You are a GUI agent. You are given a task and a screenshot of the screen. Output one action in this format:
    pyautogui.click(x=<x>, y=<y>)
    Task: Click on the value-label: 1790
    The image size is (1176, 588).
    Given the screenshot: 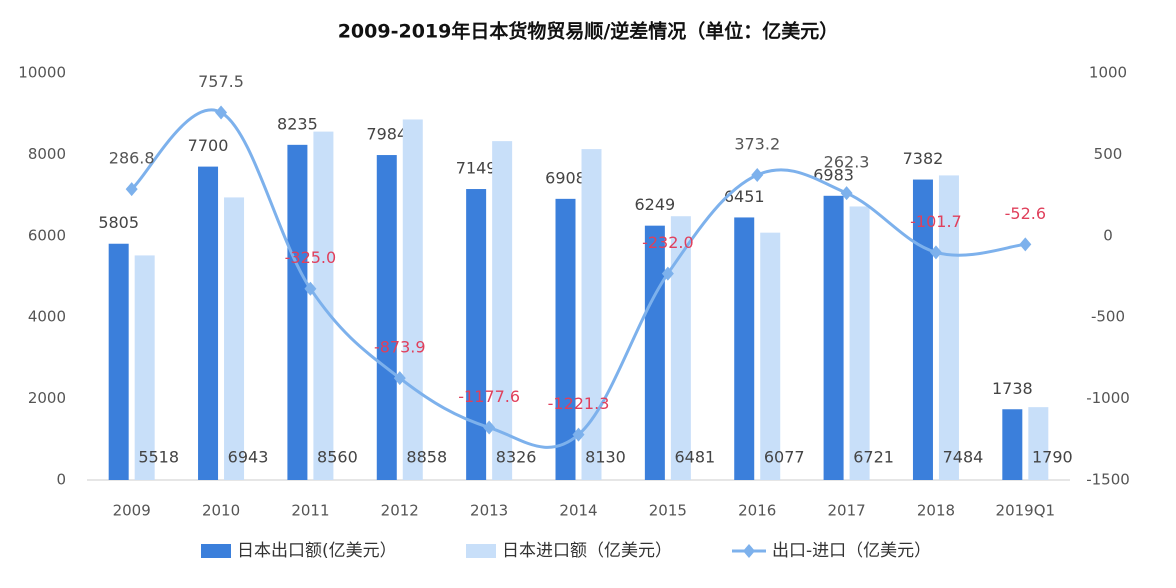 What is the action you would take?
    pyautogui.click(x=1052, y=457)
    